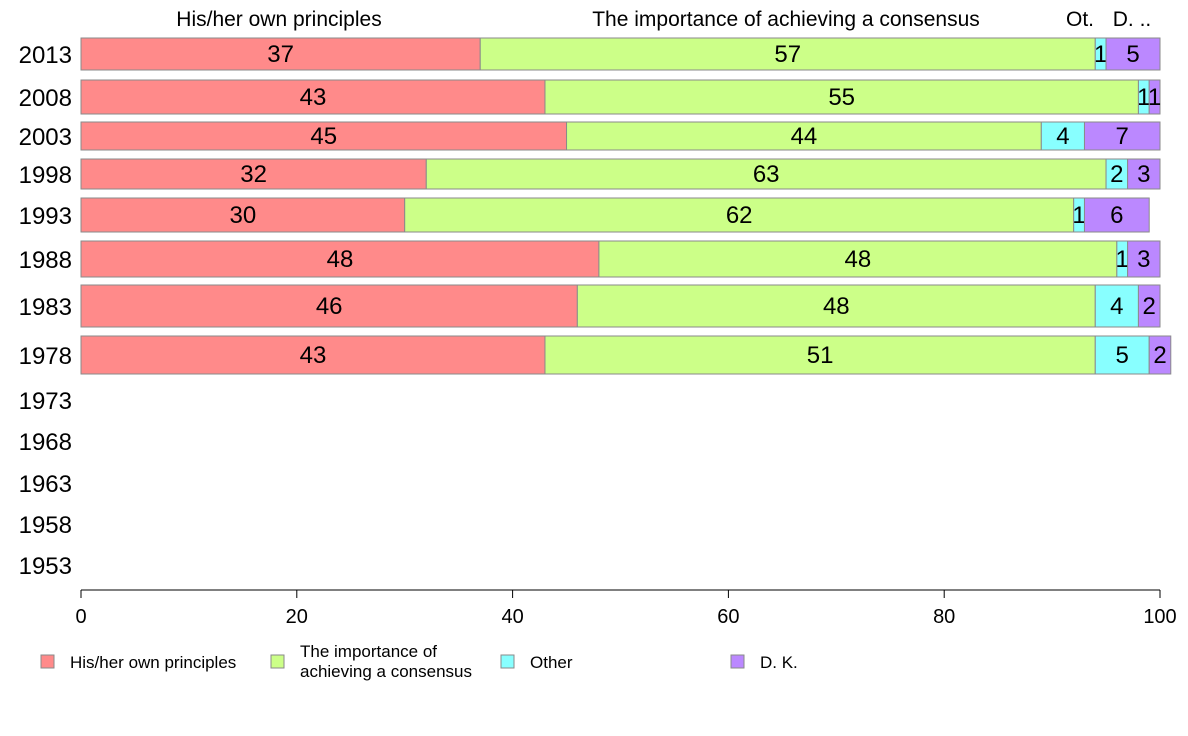 This screenshot has height=736, width=1188. What do you see at coordinates (512, 617) in the screenshot?
I see `x-tick-label-40: 40` at bounding box center [512, 617].